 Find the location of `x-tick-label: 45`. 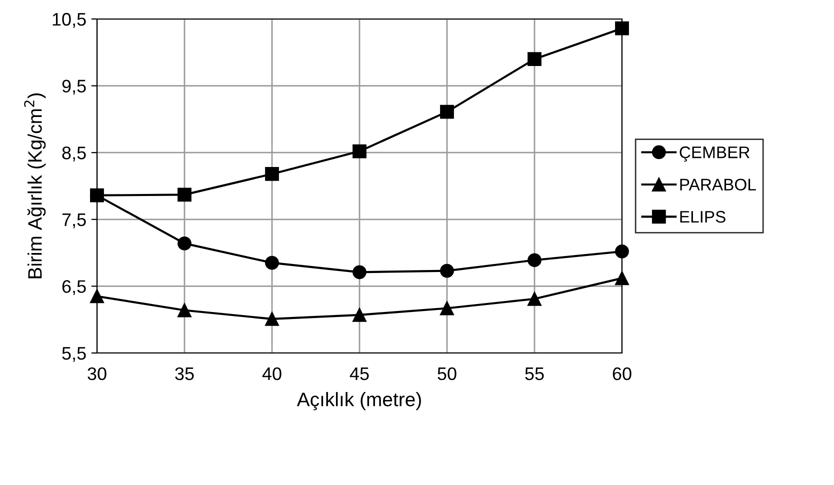

x-tick-label: 45 is located at coordinates (359, 374).